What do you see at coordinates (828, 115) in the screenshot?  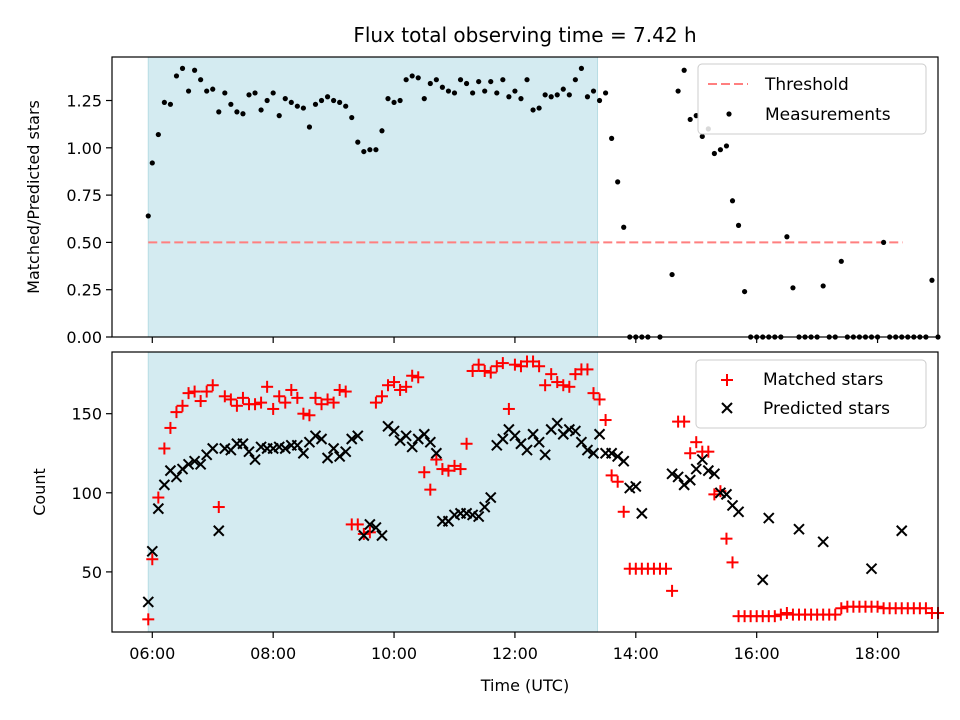 I see `legend-measurements-label: Measurements` at bounding box center [828, 115].